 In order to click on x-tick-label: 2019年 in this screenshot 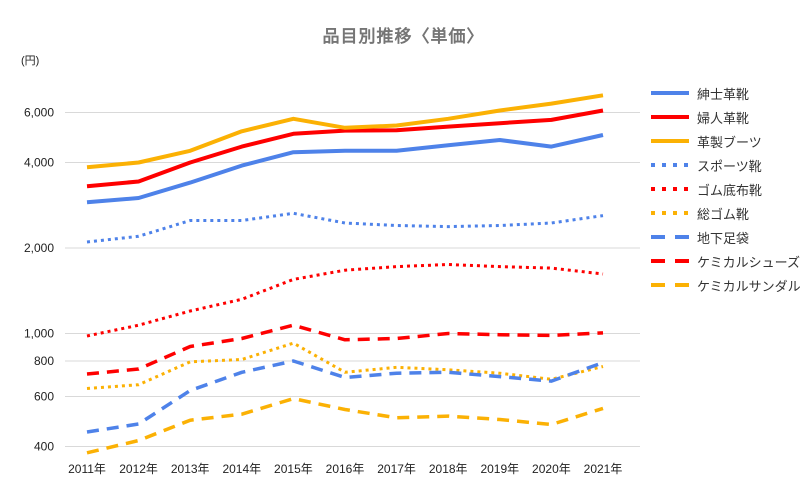, I will do `click(499, 469)`.